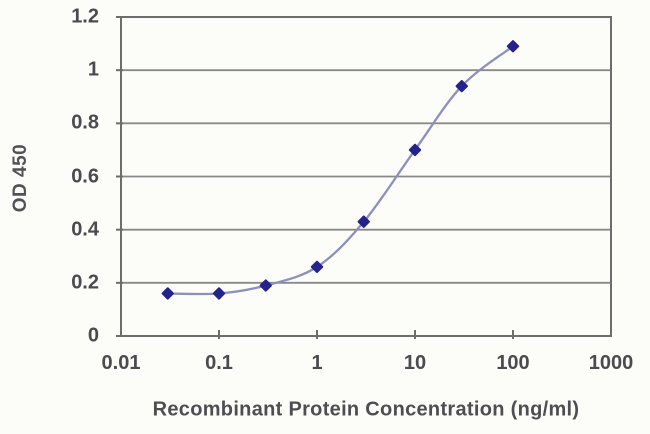 The height and width of the screenshot is (434, 650). What do you see at coordinates (415, 363) in the screenshot?
I see `x-tick-label: 10` at bounding box center [415, 363].